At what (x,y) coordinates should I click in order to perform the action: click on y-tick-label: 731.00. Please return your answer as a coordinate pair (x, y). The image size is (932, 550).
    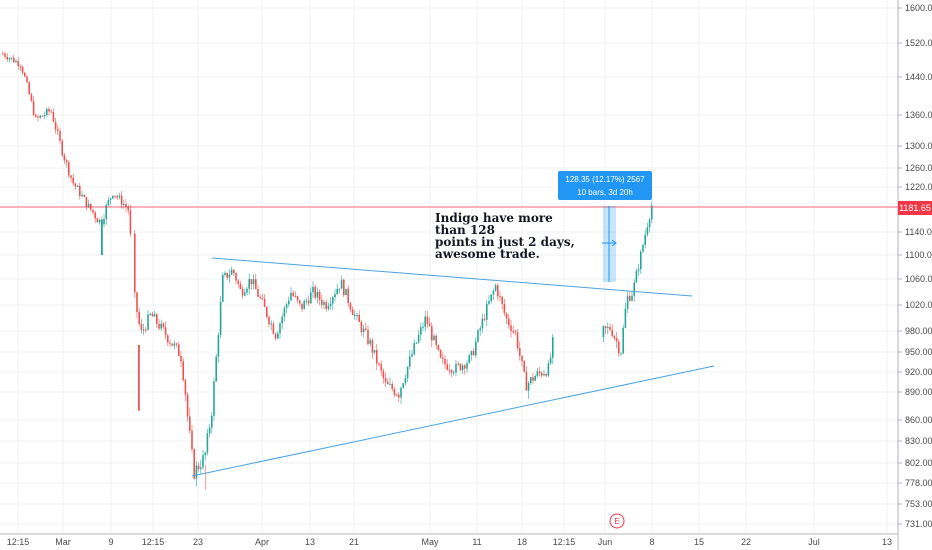
    Looking at the image, I should click on (918, 524).